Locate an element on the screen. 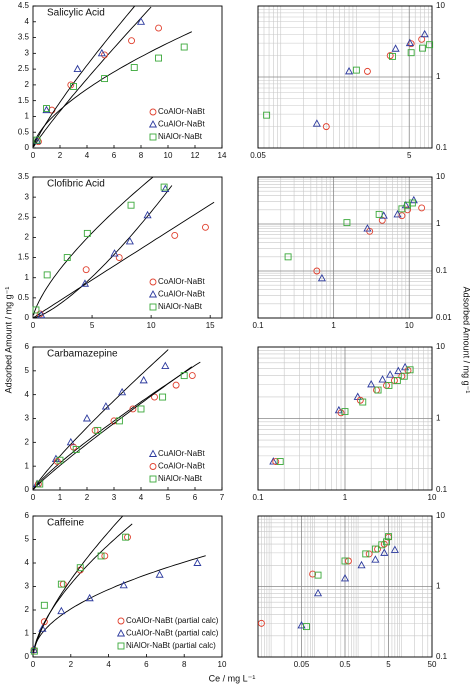  panel-title: Carbamazepine is located at coordinates (82, 354).